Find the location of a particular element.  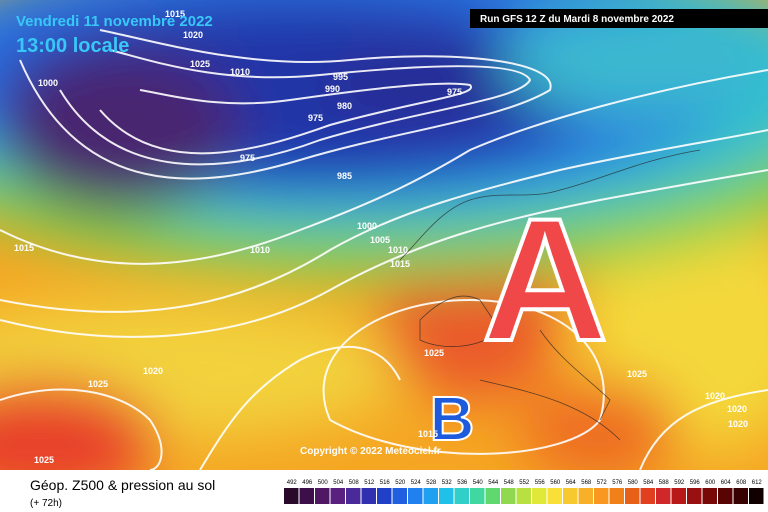

scale-label: 588 is located at coordinates (664, 483).